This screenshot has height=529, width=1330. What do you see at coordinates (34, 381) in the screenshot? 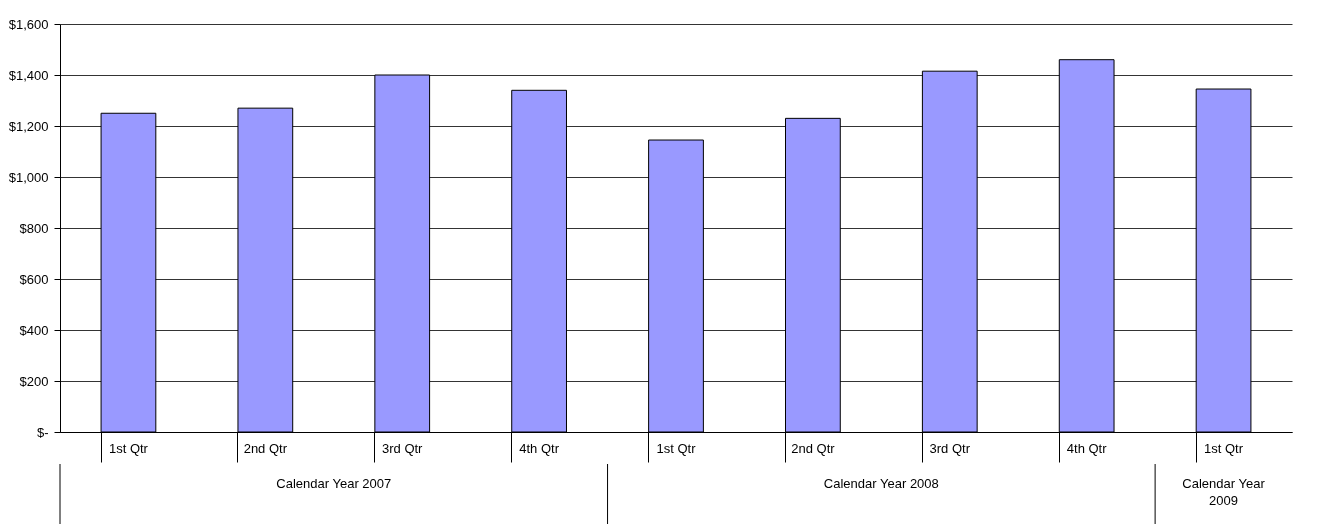
I see `y-tick-label: $200` at bounding box center [34, 381].